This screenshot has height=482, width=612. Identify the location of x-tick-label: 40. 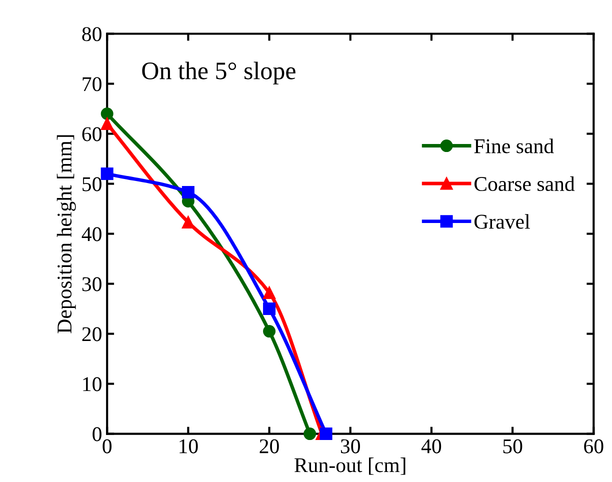
(431, 446).